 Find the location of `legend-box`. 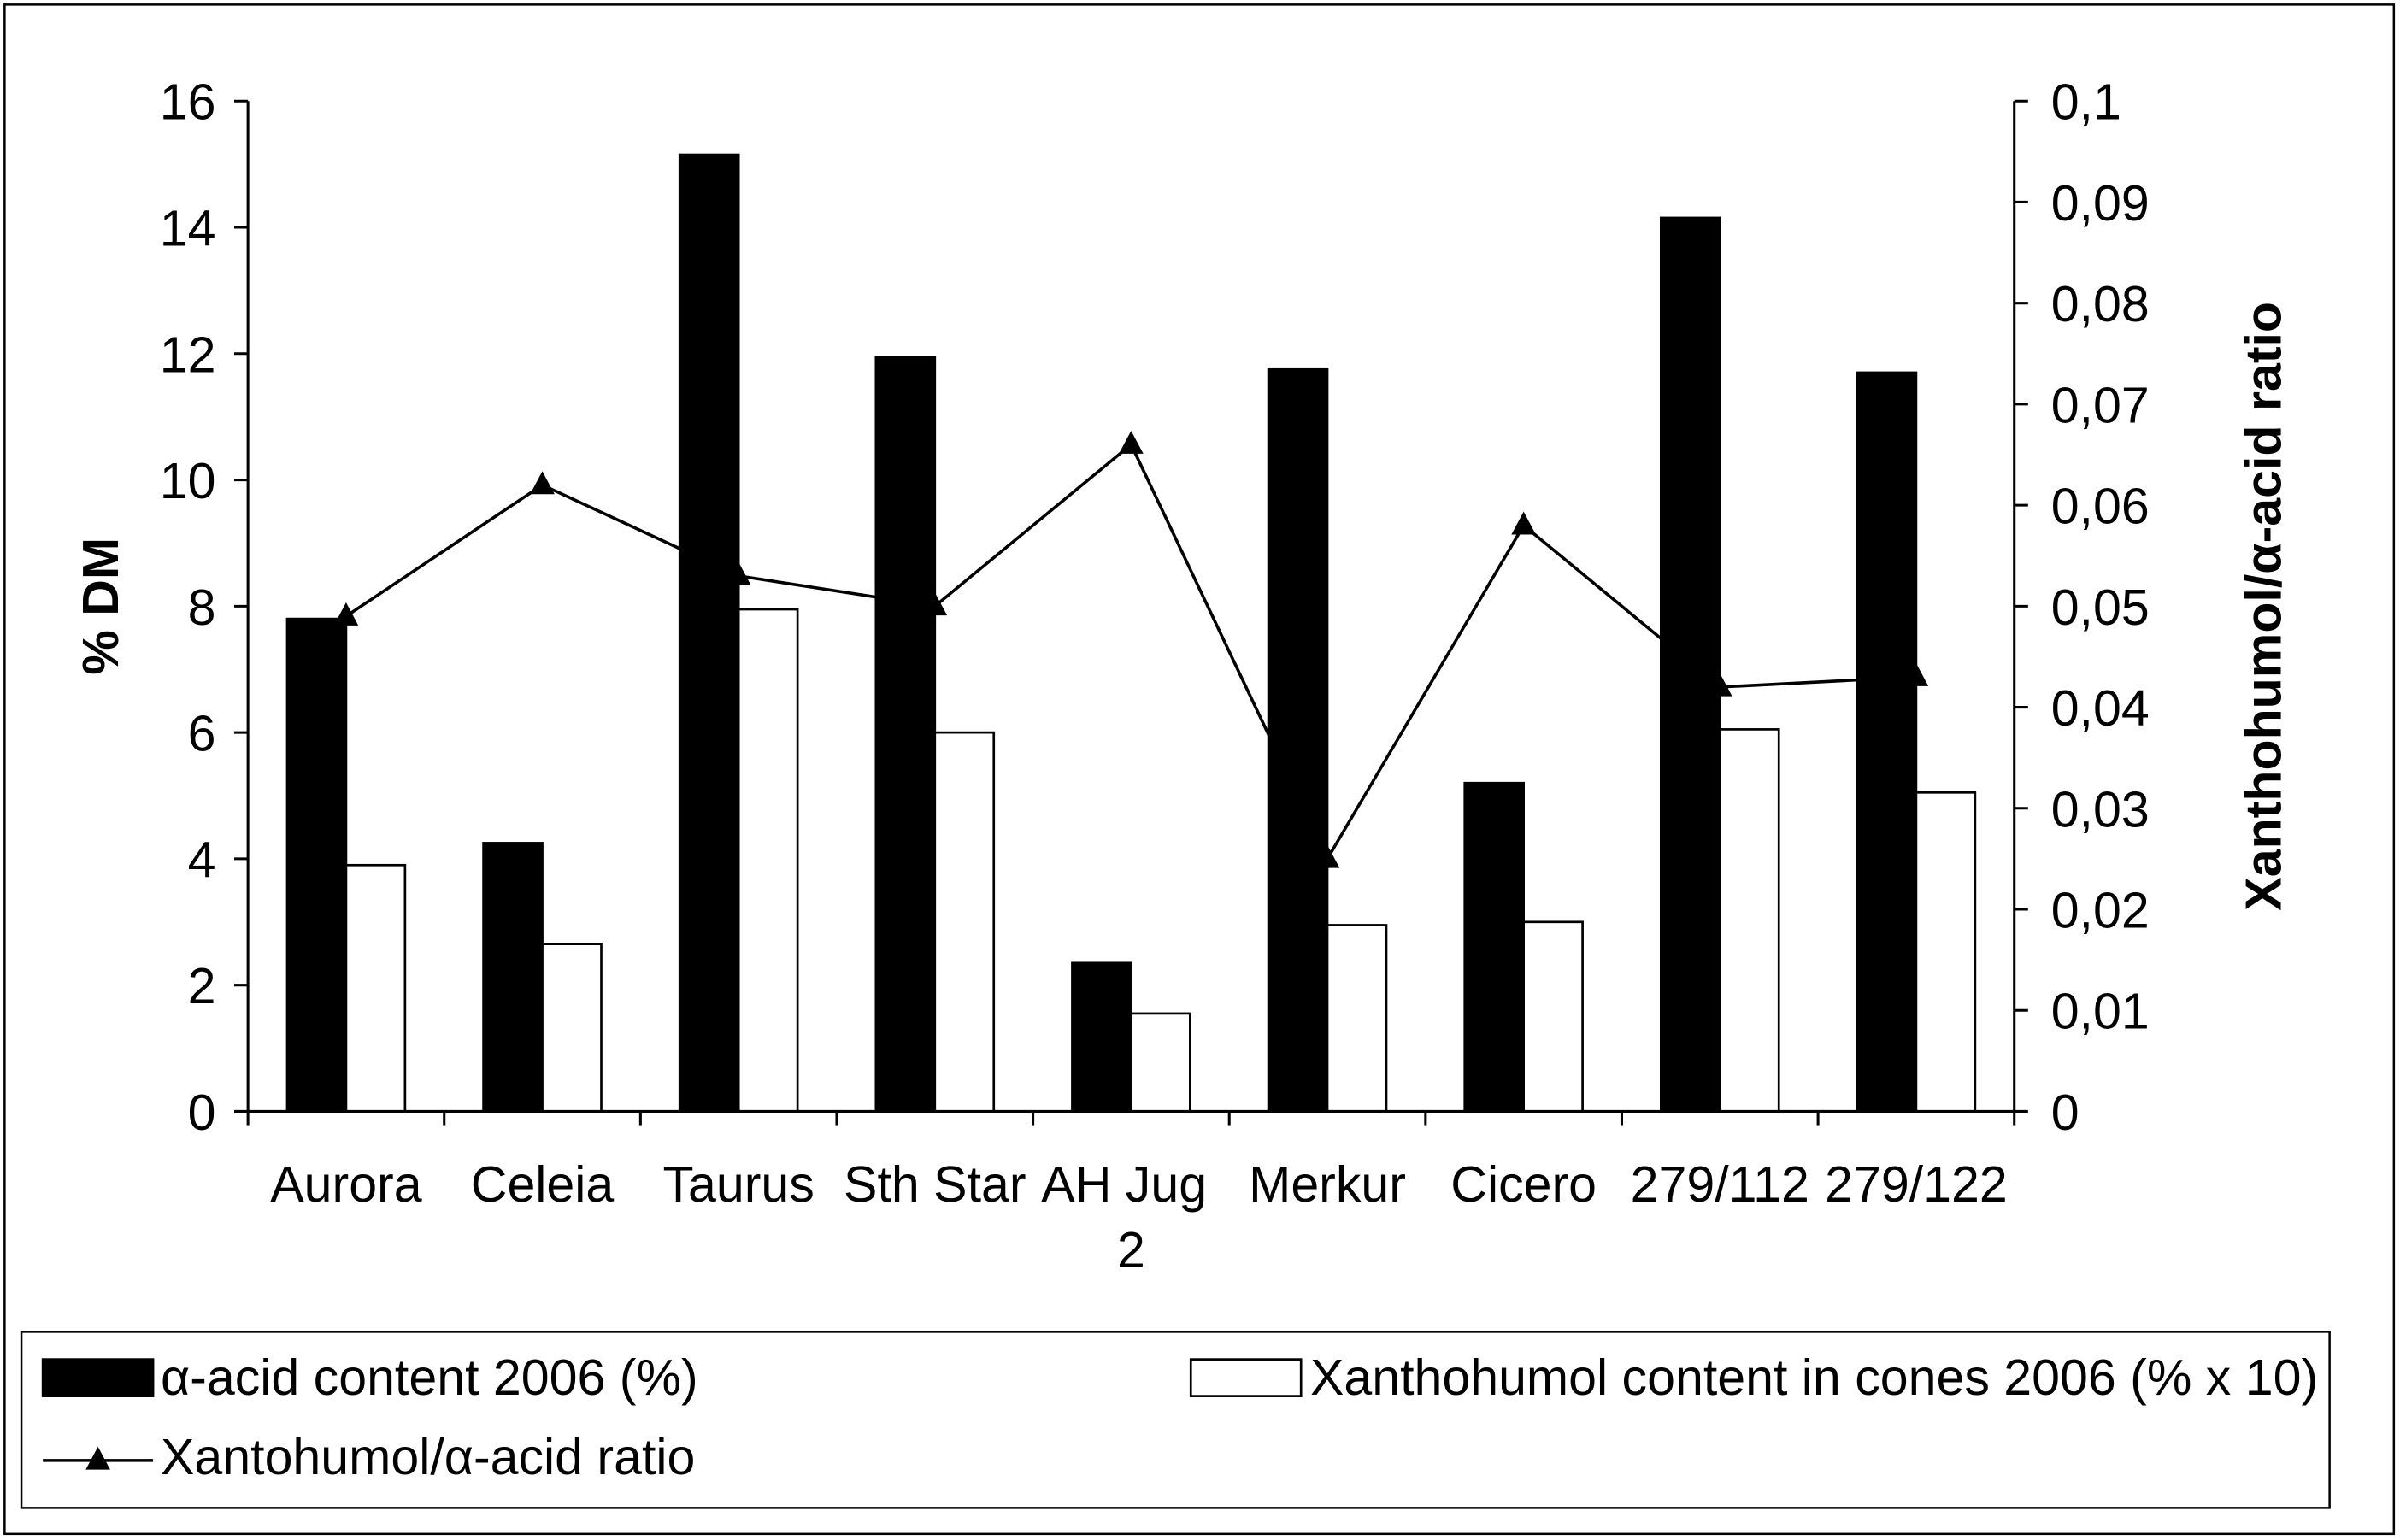

legend-box is located at coordinates (1175, 1420).